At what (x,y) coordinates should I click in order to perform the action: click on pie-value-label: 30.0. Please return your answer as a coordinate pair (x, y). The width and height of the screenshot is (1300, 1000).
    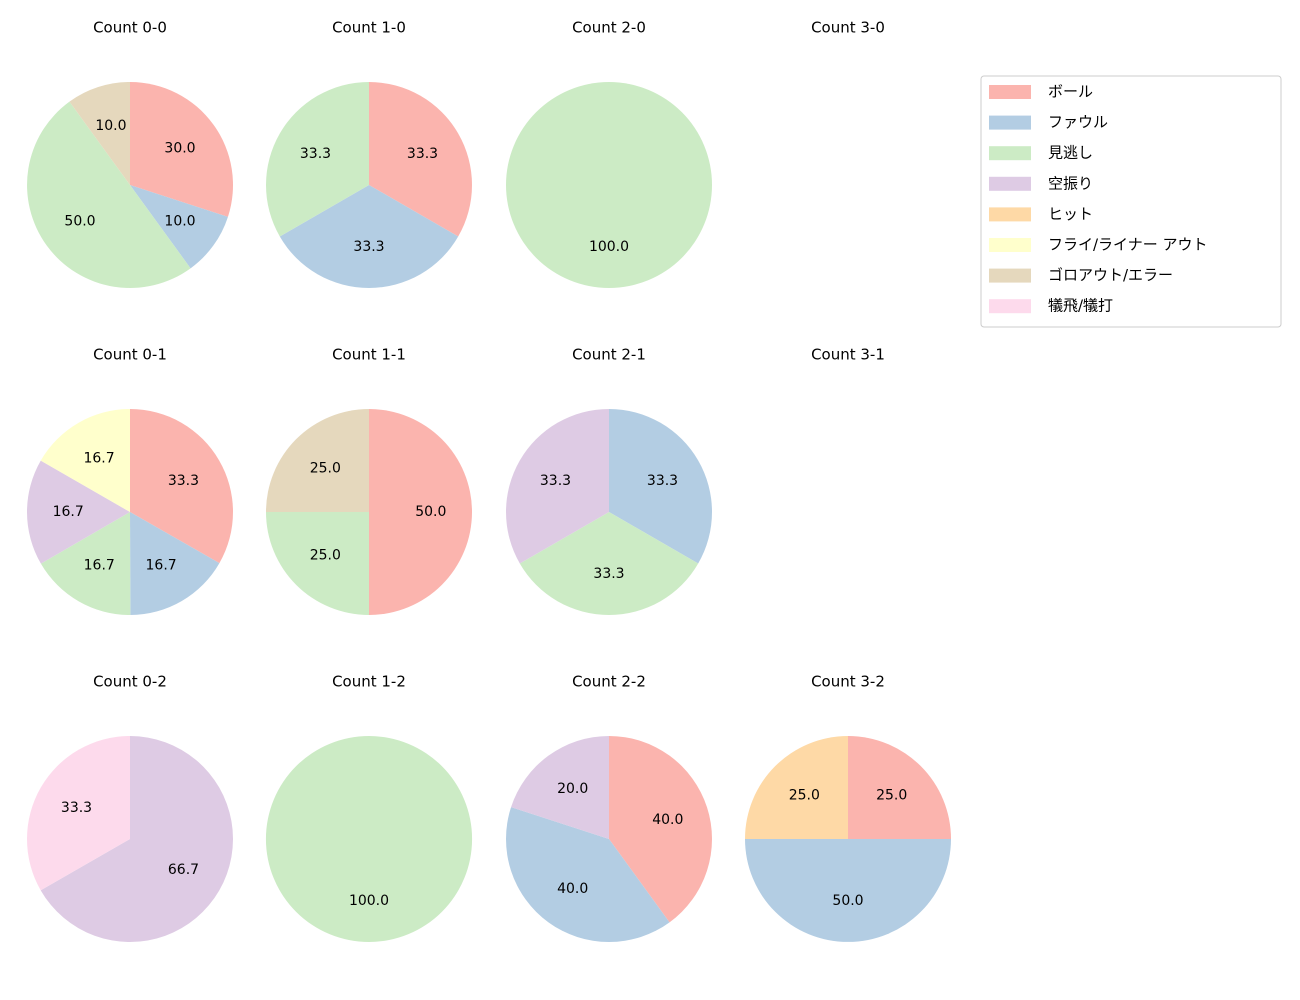
    Looking at the image, I should click on (179, 149).